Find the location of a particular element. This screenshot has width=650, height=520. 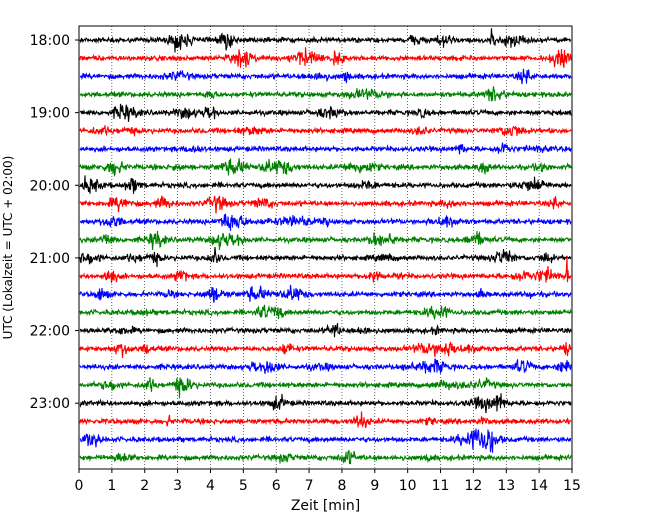

trace-1945 is located at coordinates (325, 168).